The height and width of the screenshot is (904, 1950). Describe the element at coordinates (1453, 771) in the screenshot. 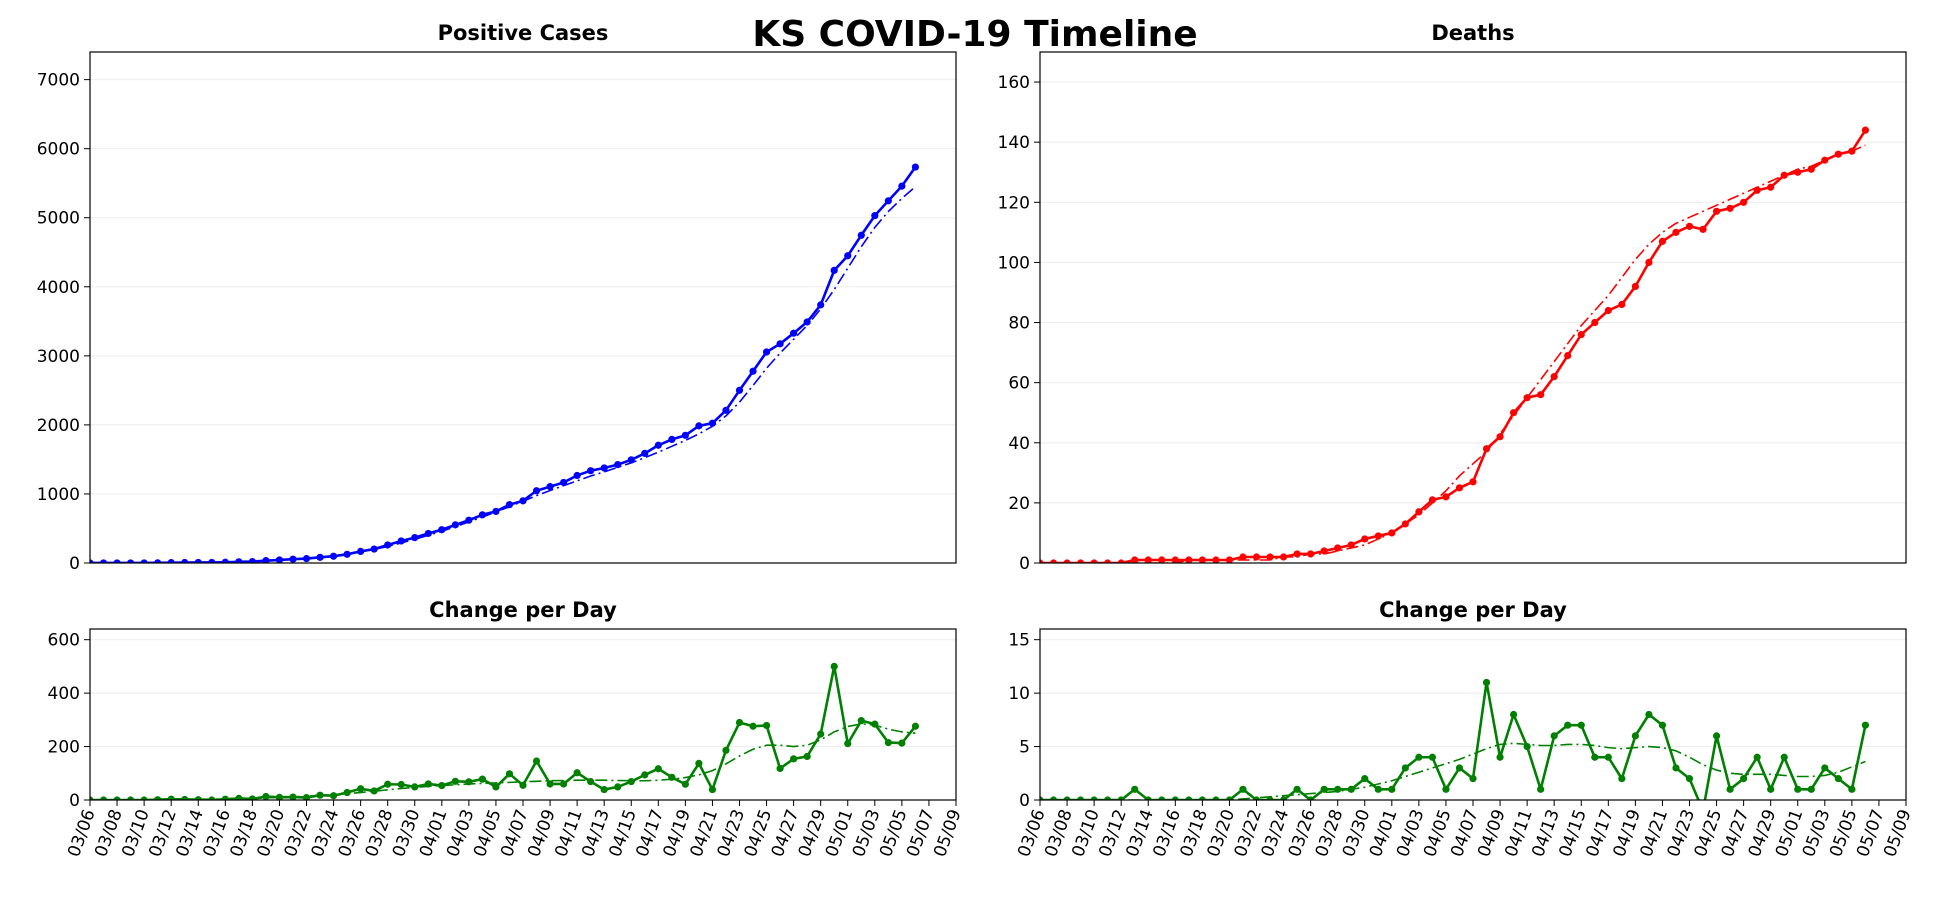

I see `trend-line` at that location.